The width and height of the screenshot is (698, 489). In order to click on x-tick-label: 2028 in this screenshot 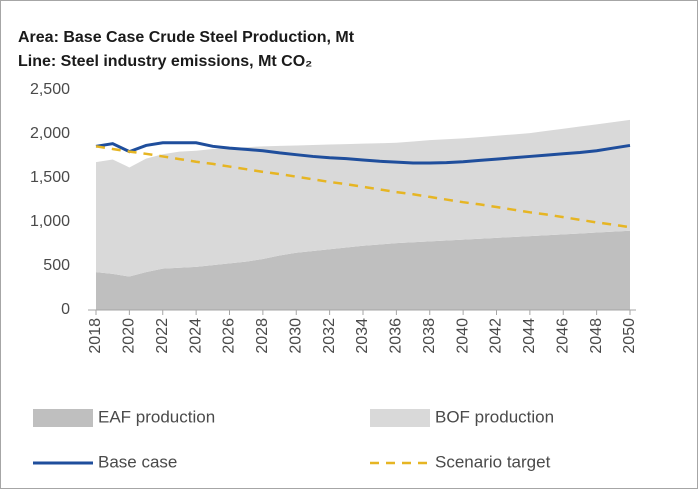, I will do `click(262, 336)`.